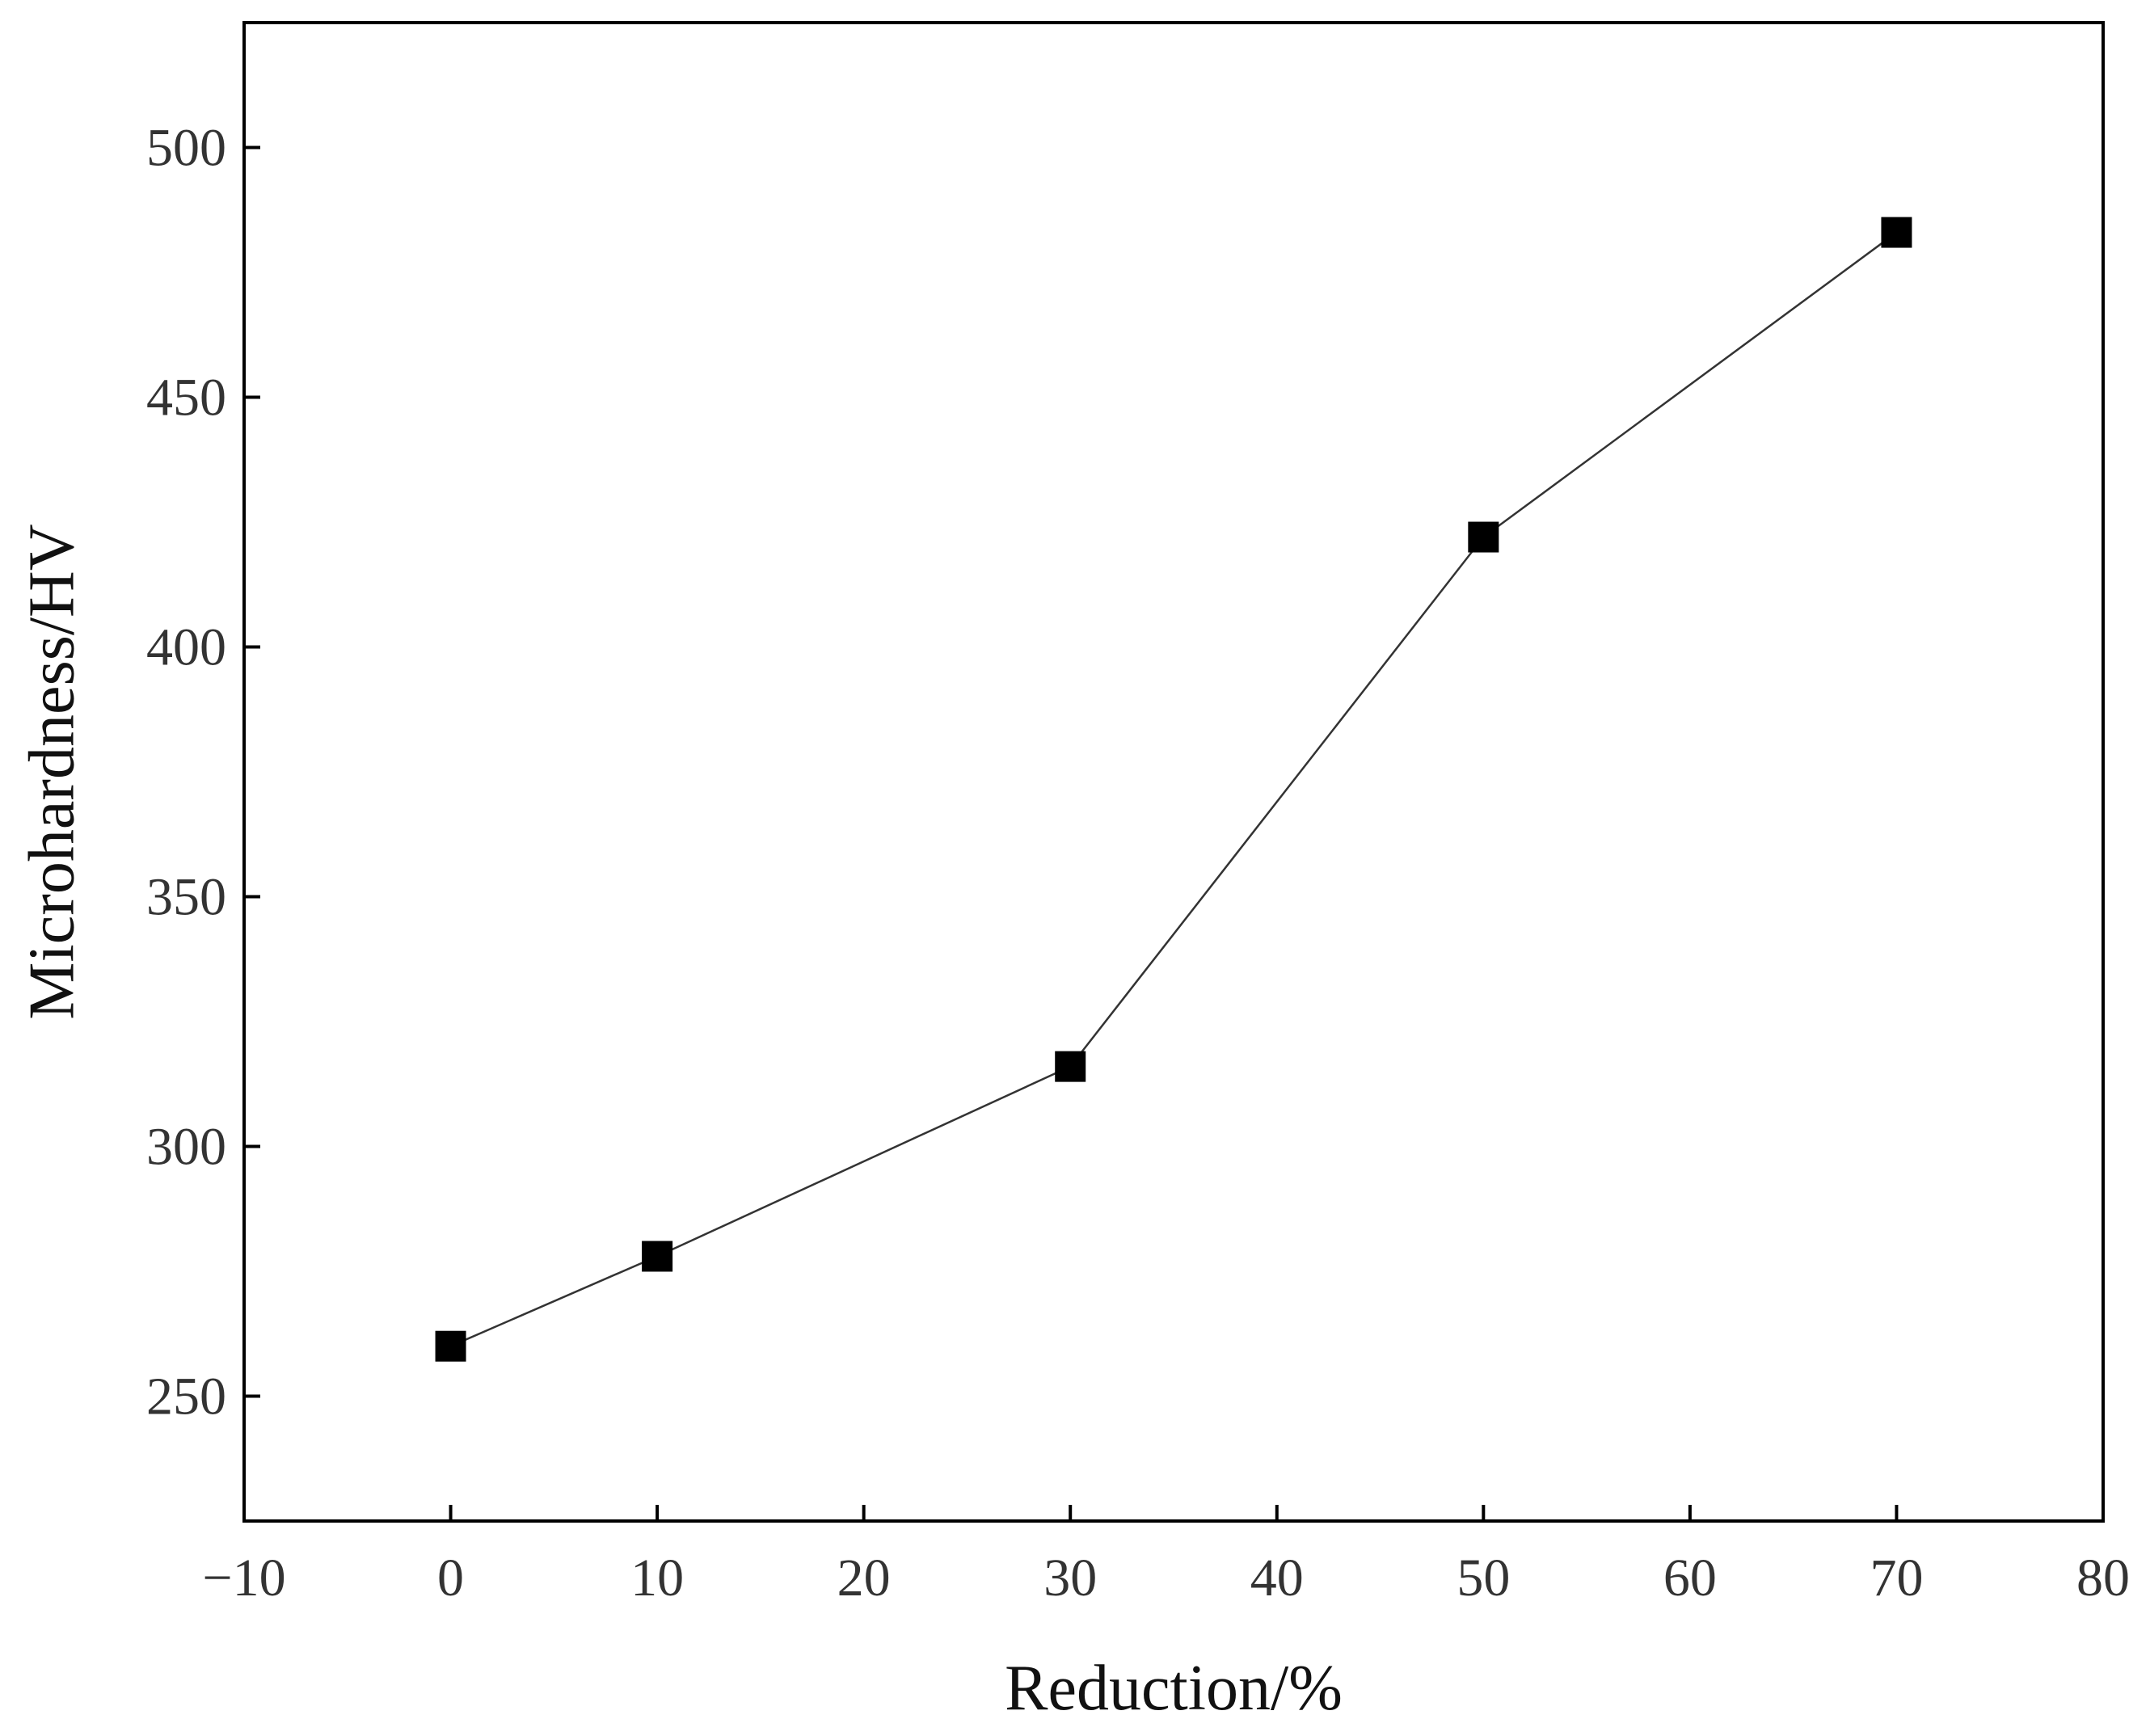 The height and width of the screenshot is (1736, 2150). Describe the element at coordinates (1277, 1577) in the screenshot. I see `x-tick-label: 40` at that location.